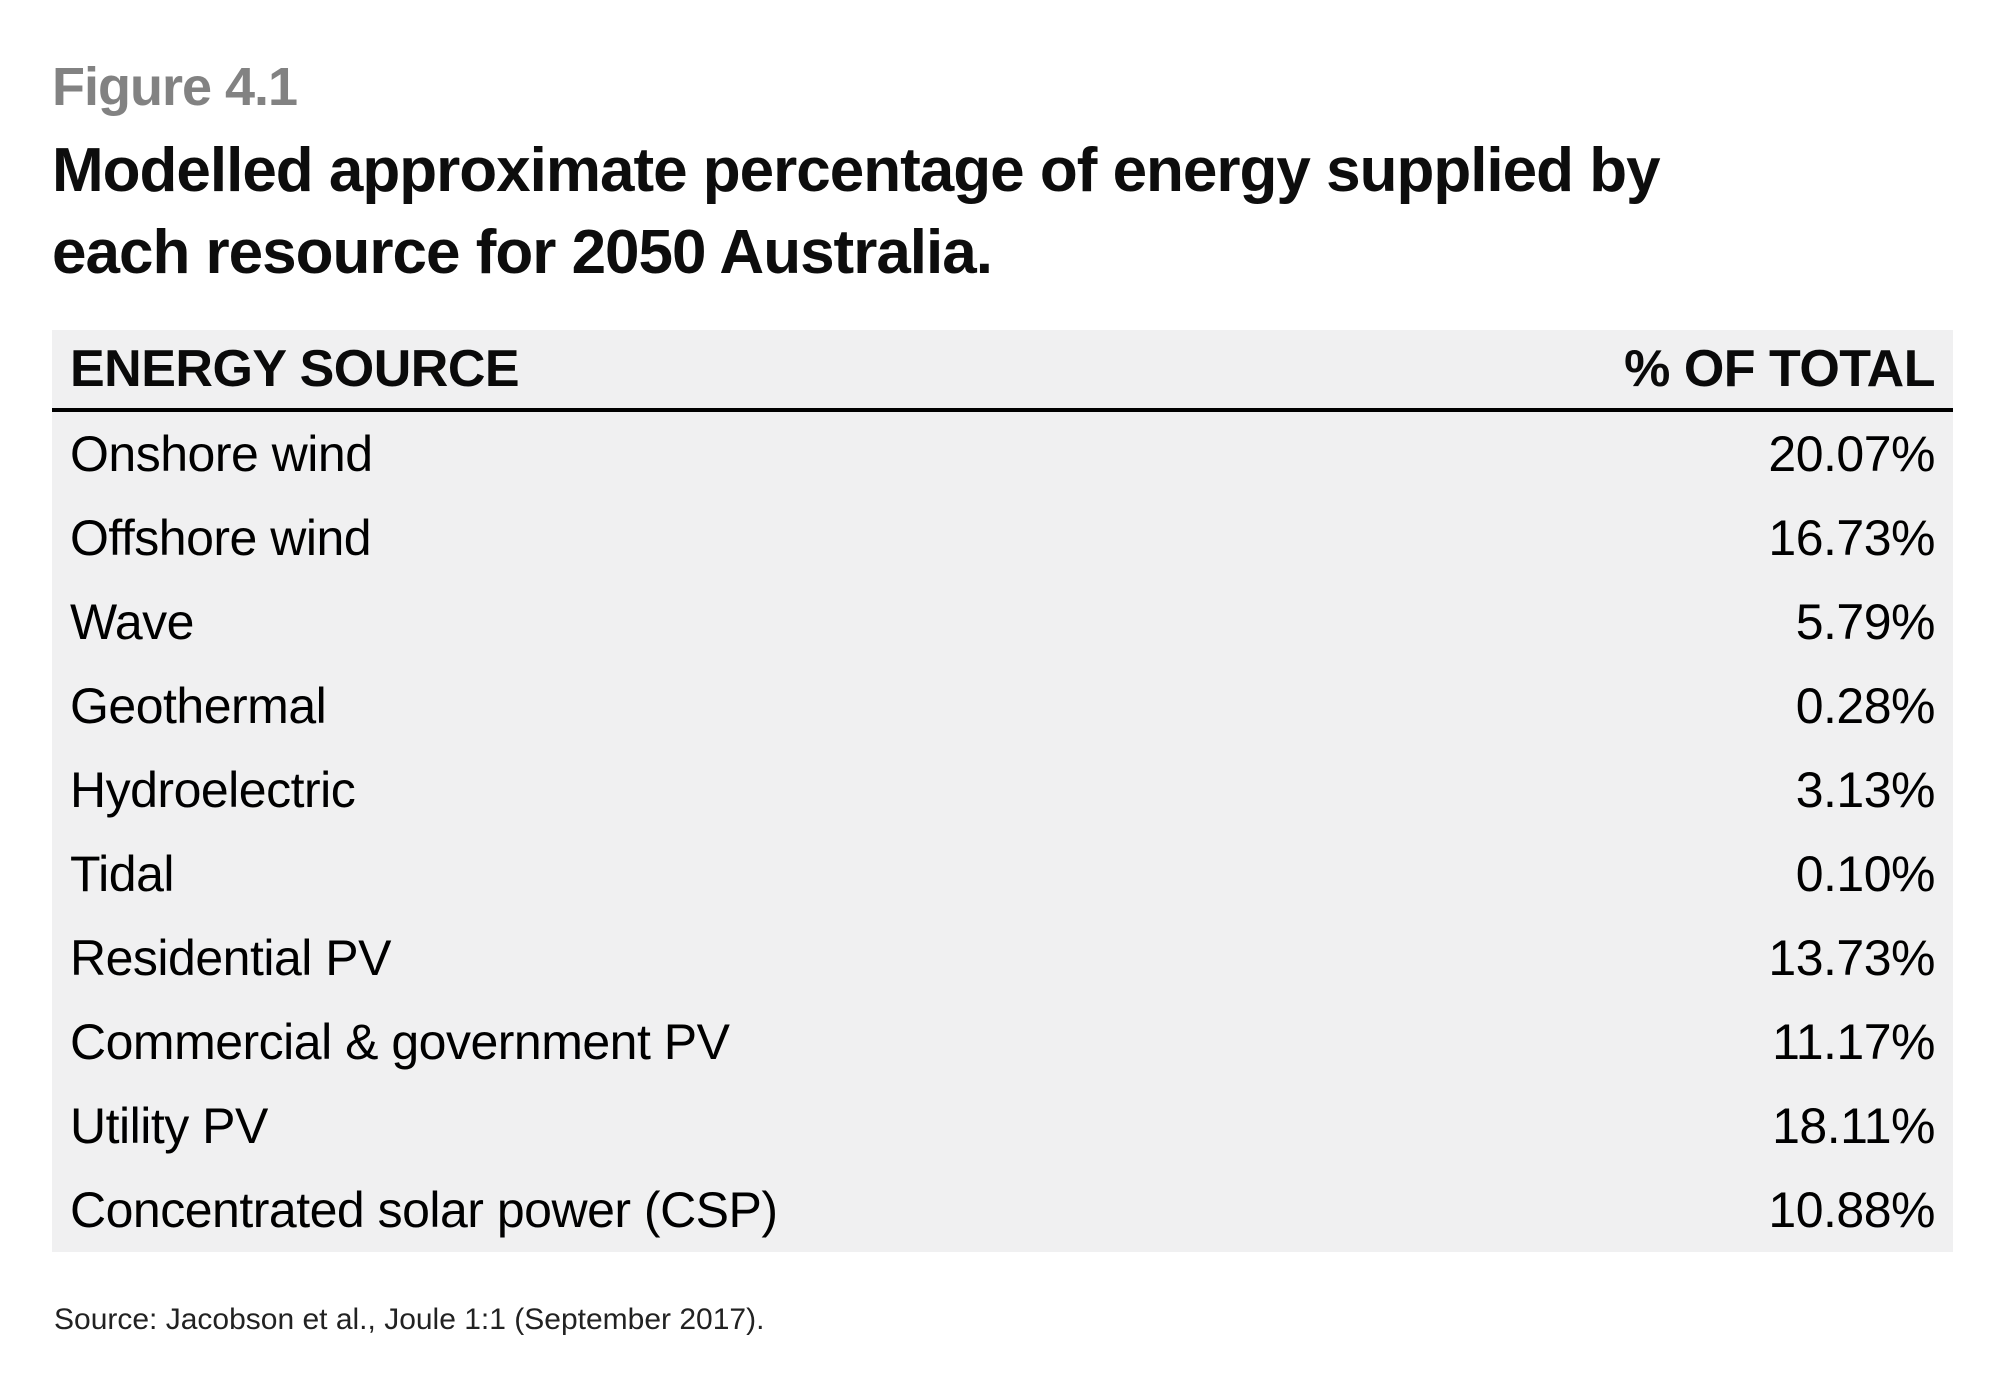  I want to click on table-row: Commercial & government PV 11.17%, so click(1002, 1042).